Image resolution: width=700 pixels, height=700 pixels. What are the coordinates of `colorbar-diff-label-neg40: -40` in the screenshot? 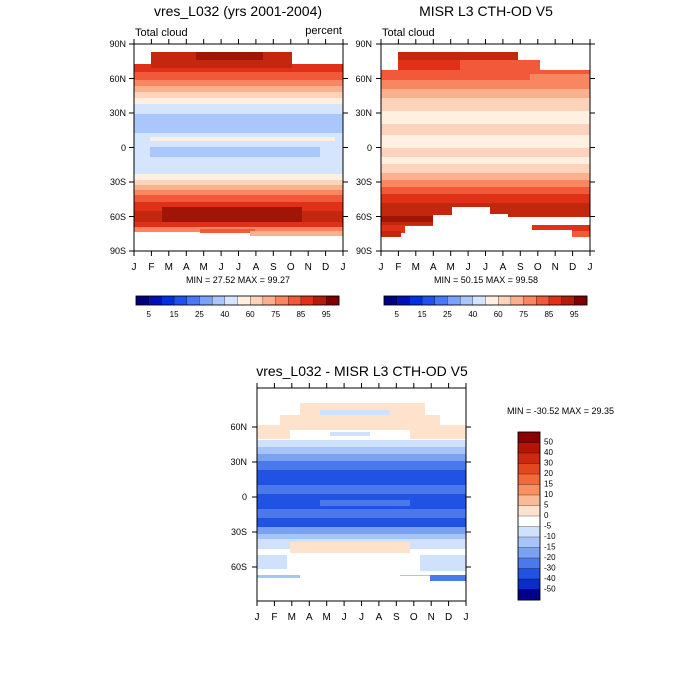 It's located at (550, 578).